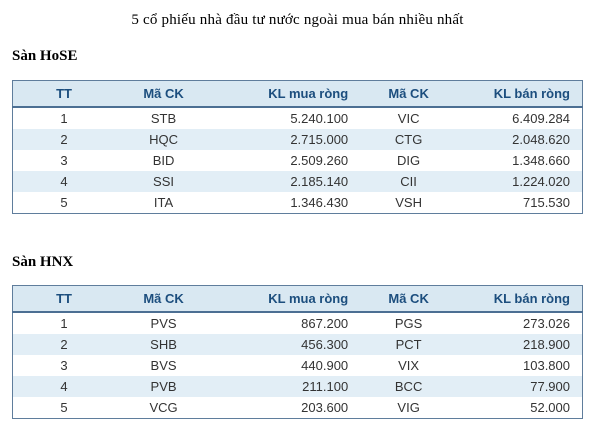 This screenshot has width=600, height=440. What do you see at coordinates (520, 160) in the screenshot?
I see `cell-sell-volume: 1.348.660` at bounding box center [520, 160].